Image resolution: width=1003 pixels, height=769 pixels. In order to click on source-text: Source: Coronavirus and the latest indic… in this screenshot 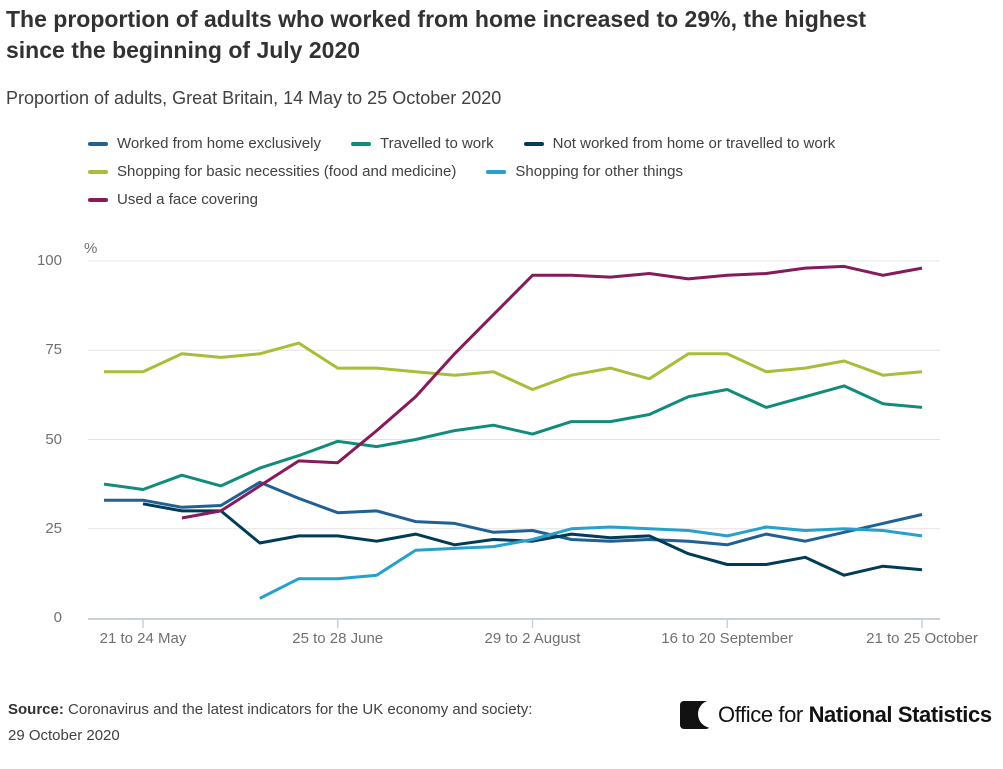, I will do `click(348, 723)`.